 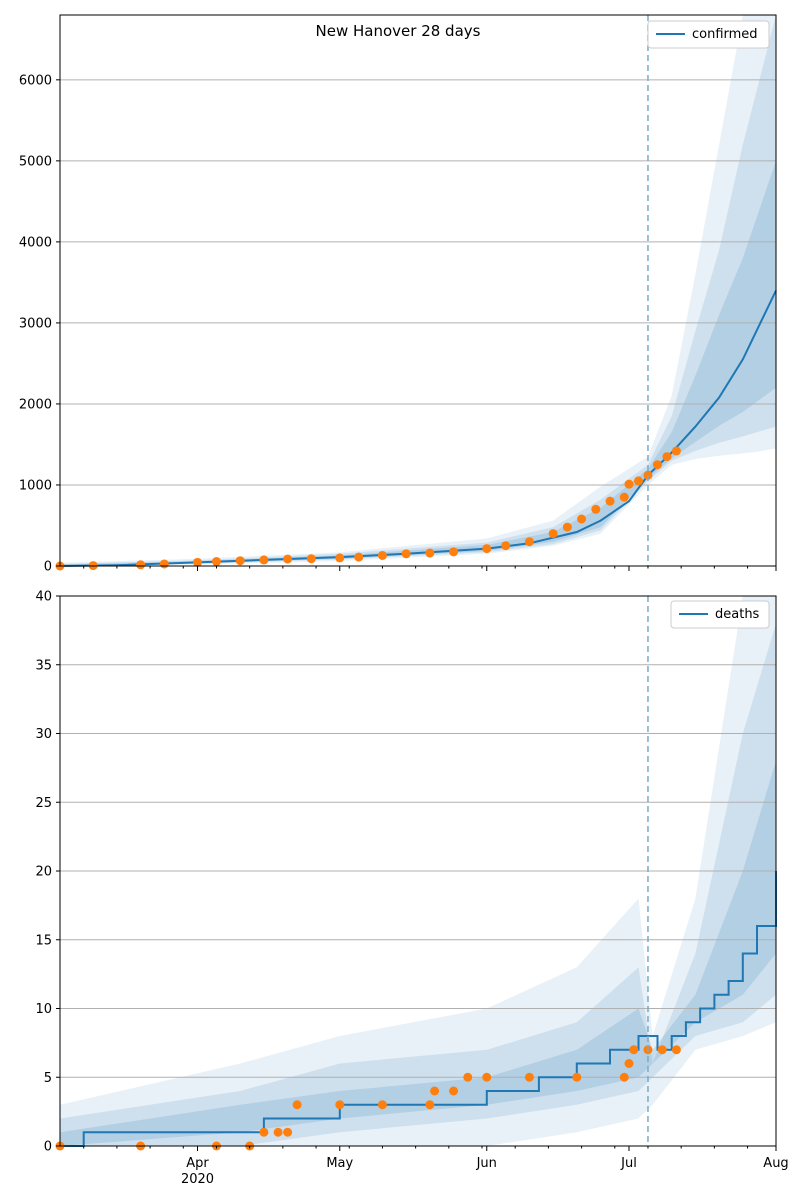 What do you see at coordinates (43, 872) in the screenshot?
I see `y-tick-label: 20` at bounding box center [43, 872].